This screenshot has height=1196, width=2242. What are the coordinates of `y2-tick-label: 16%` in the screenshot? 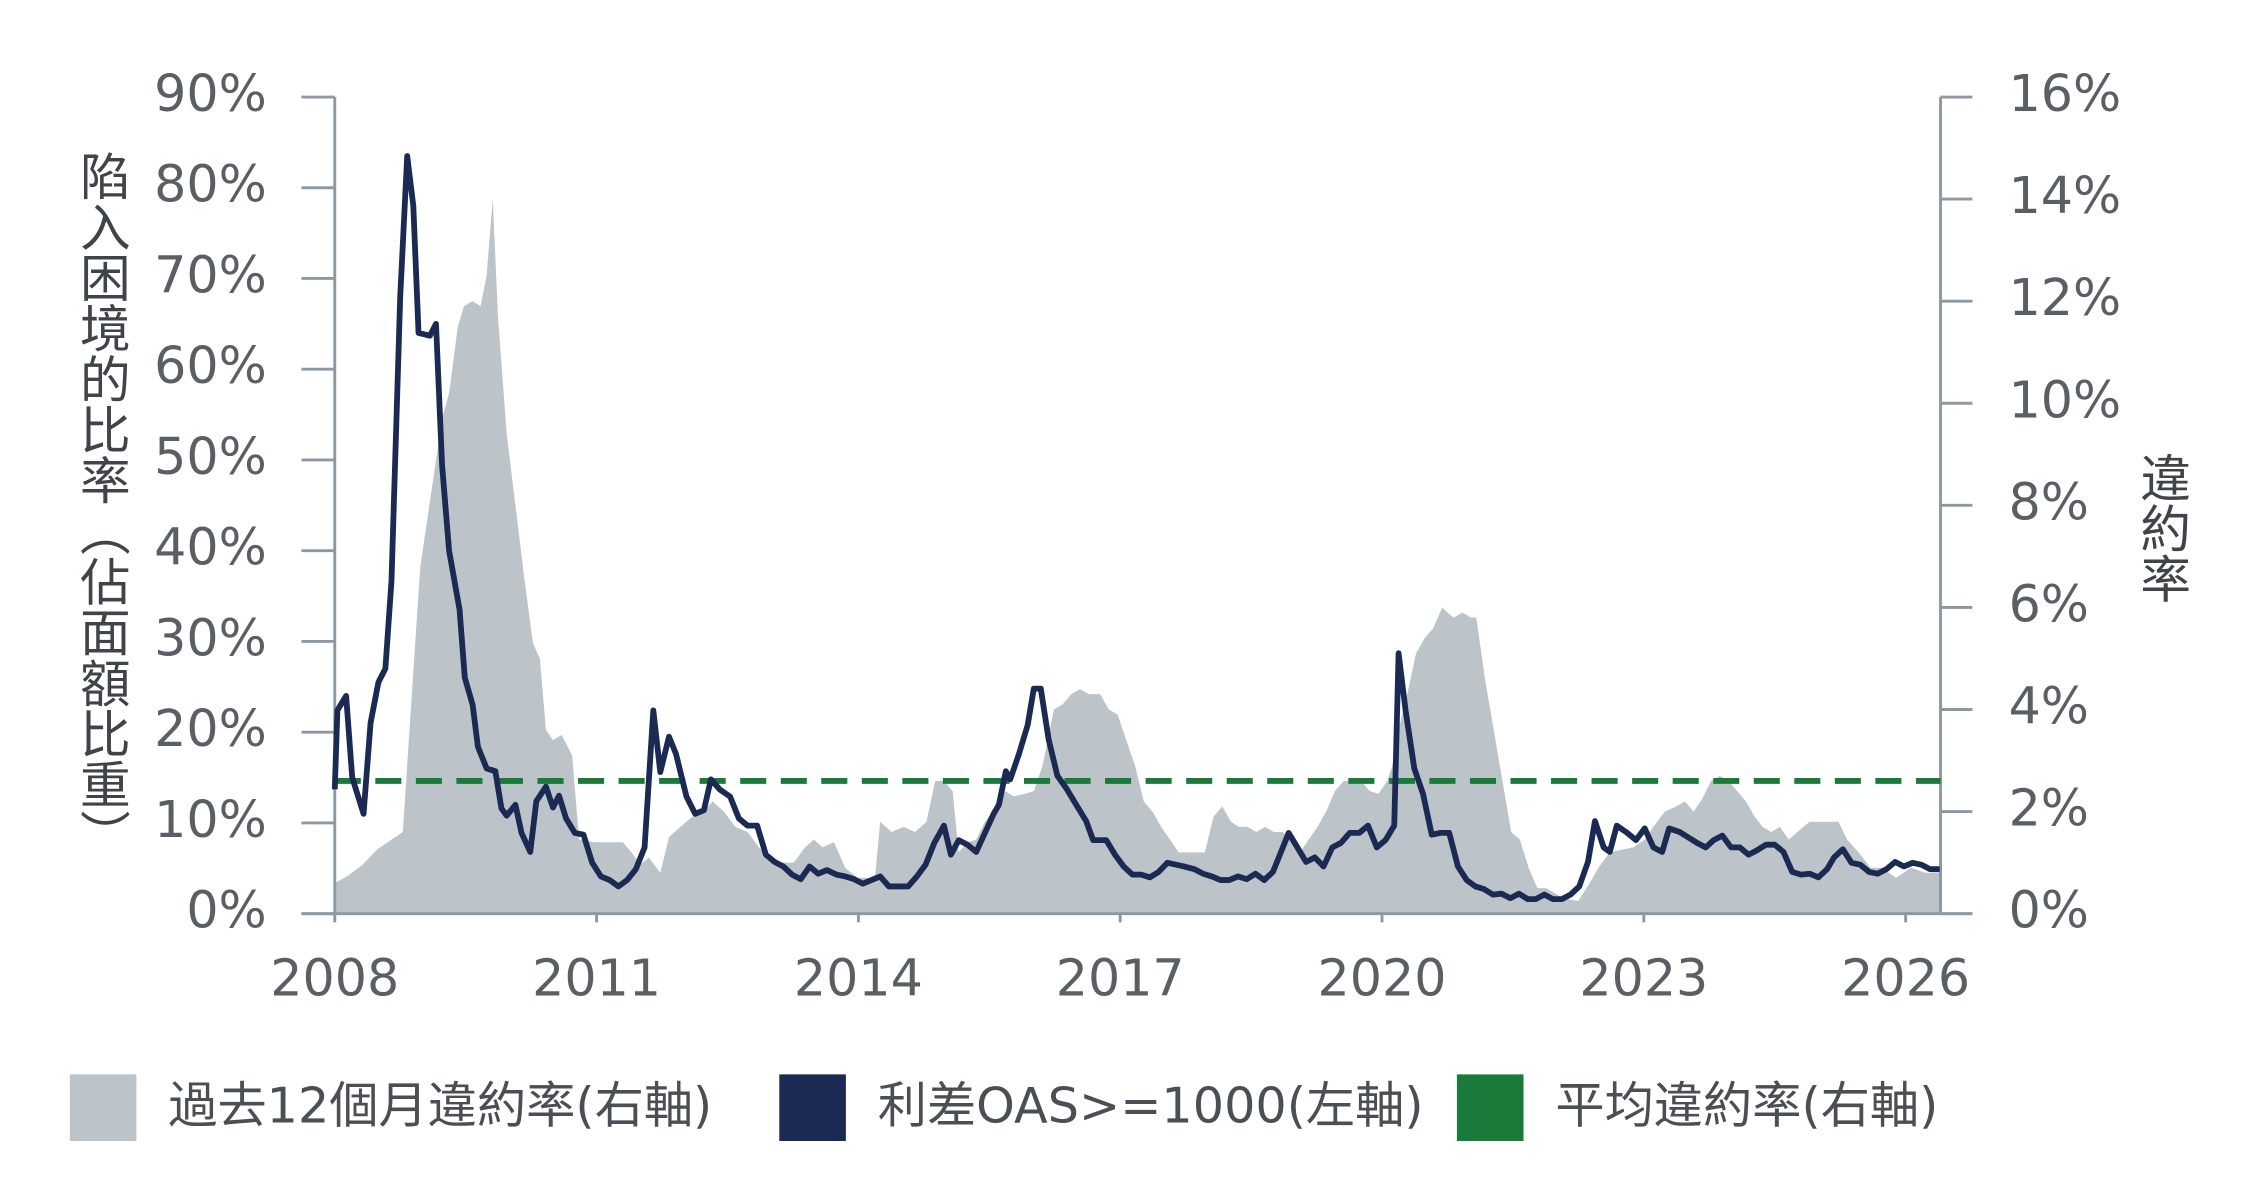 It's located at (2065, 93).